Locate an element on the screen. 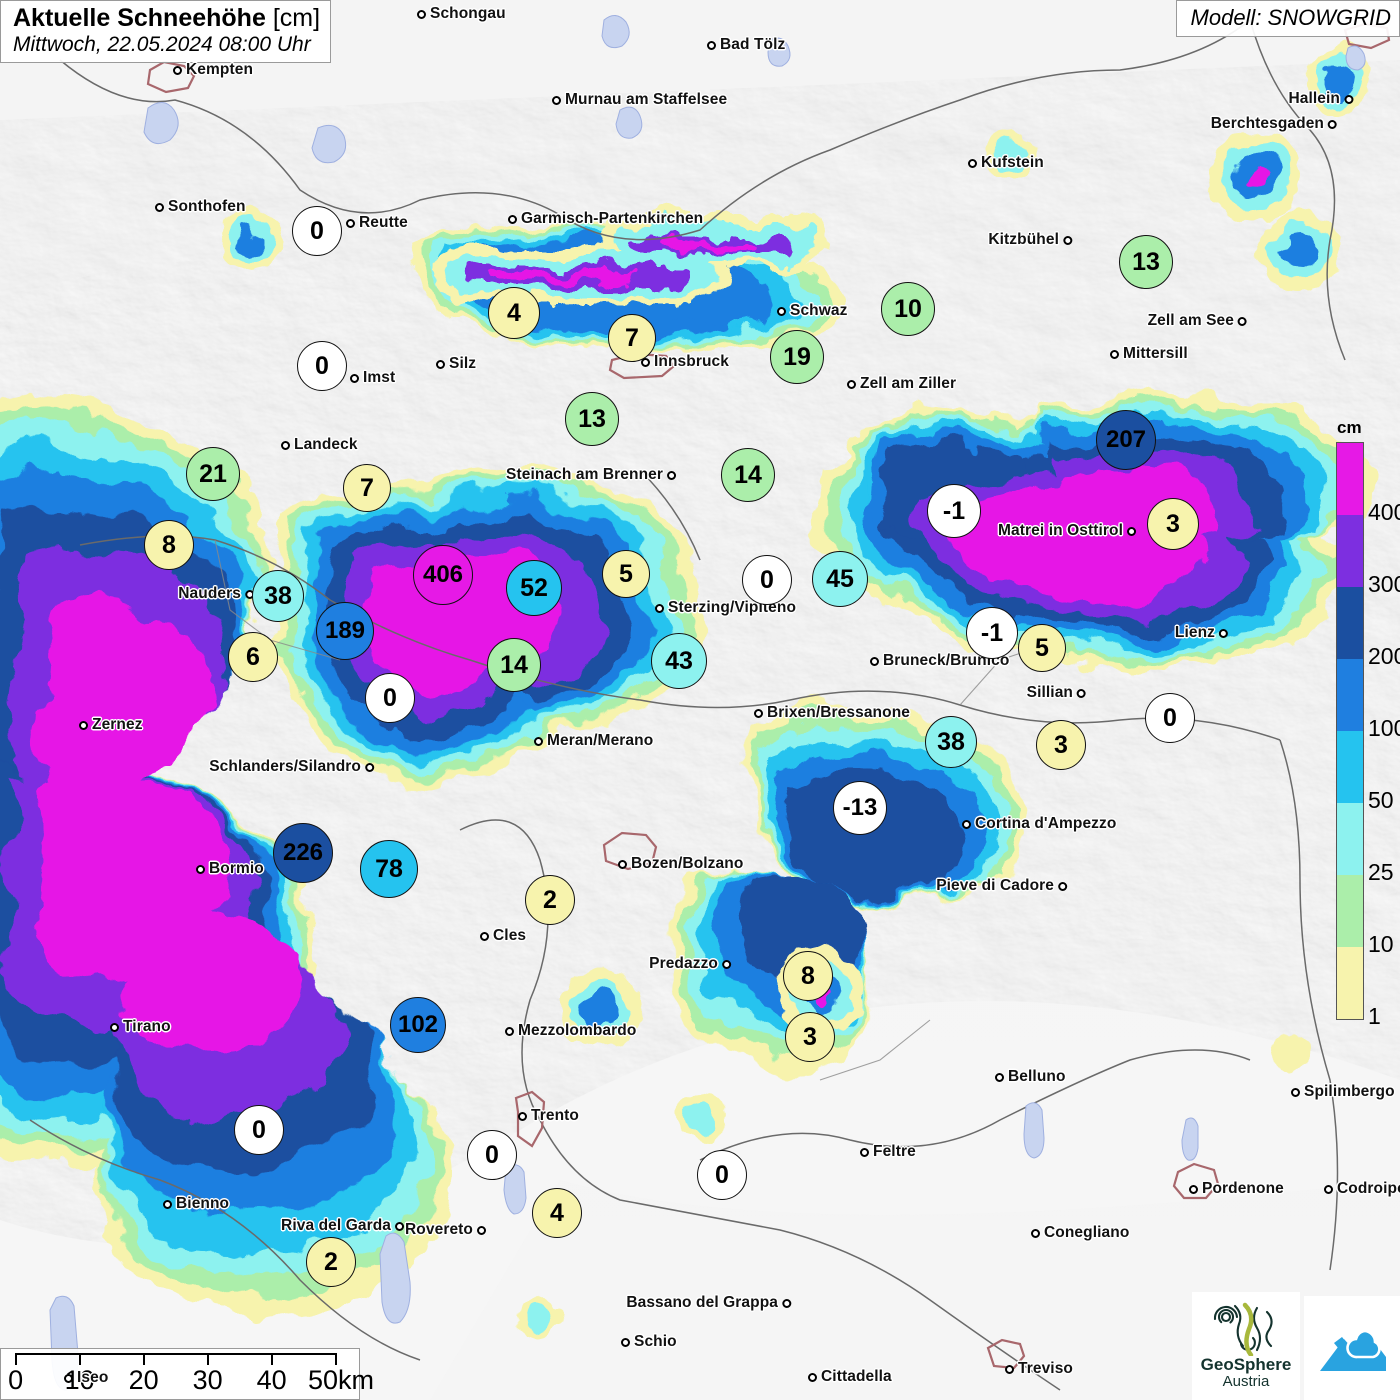 This screenshot has height=1400, width=1400. scale-bar-ticks is located at coordinates (176, 1360).